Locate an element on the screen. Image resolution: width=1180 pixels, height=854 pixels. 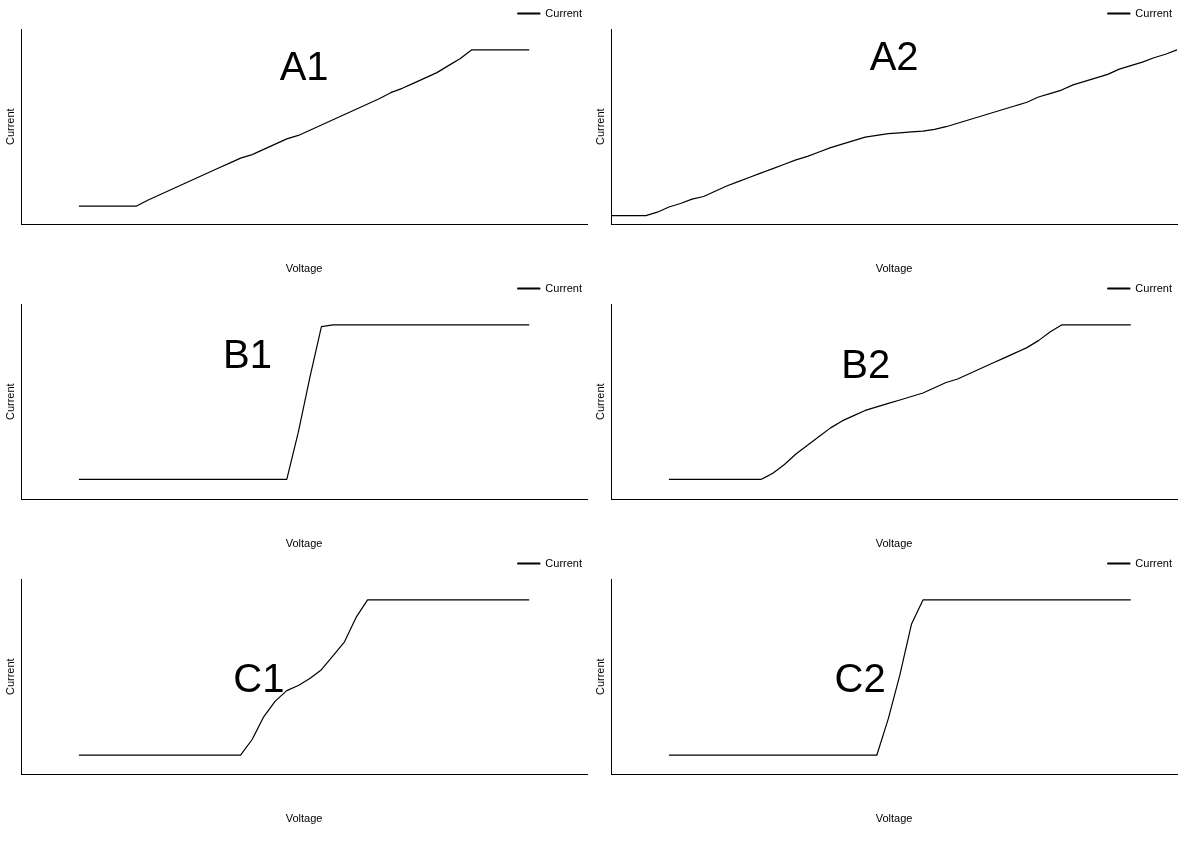
chart-title: B1 is located at coordinates (247, 354).